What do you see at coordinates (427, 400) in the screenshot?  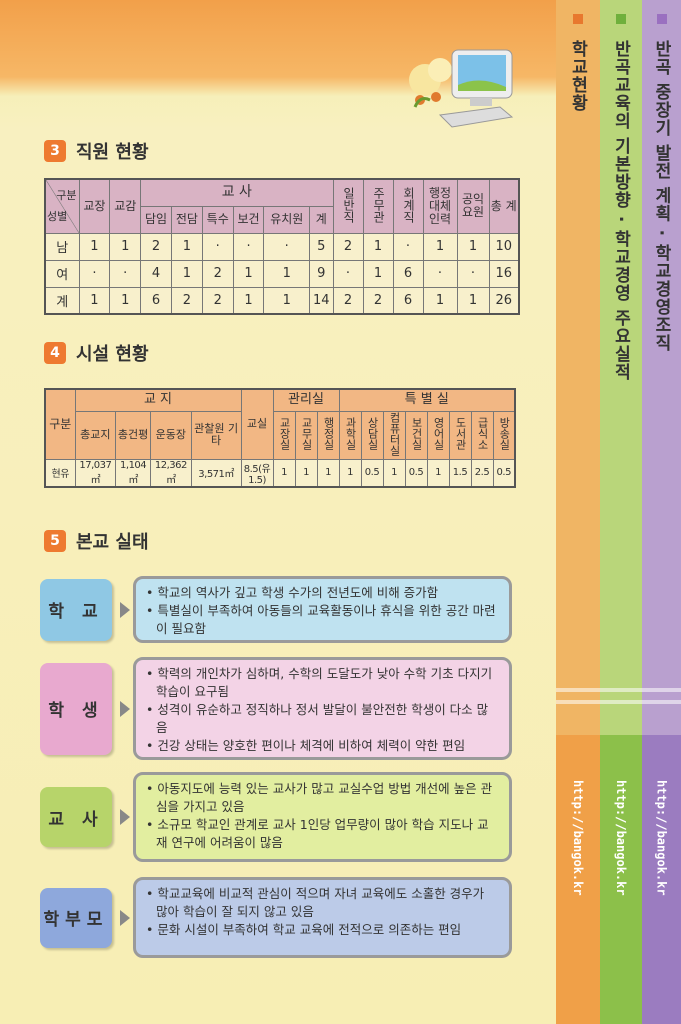 I see `header-special-rooms: 특 별 실` at bounding box center [427, 400].